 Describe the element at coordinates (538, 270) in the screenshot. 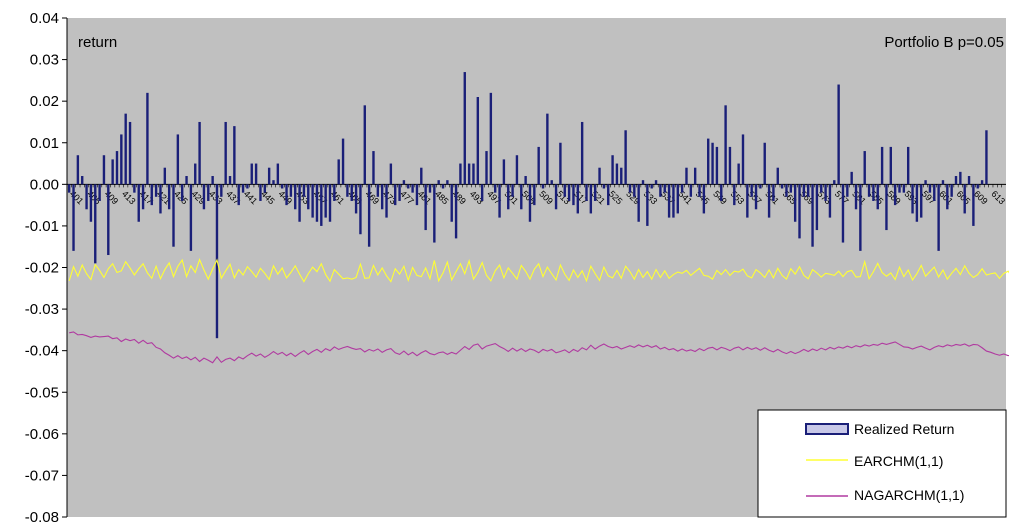

I see `earchm-line` at that location.